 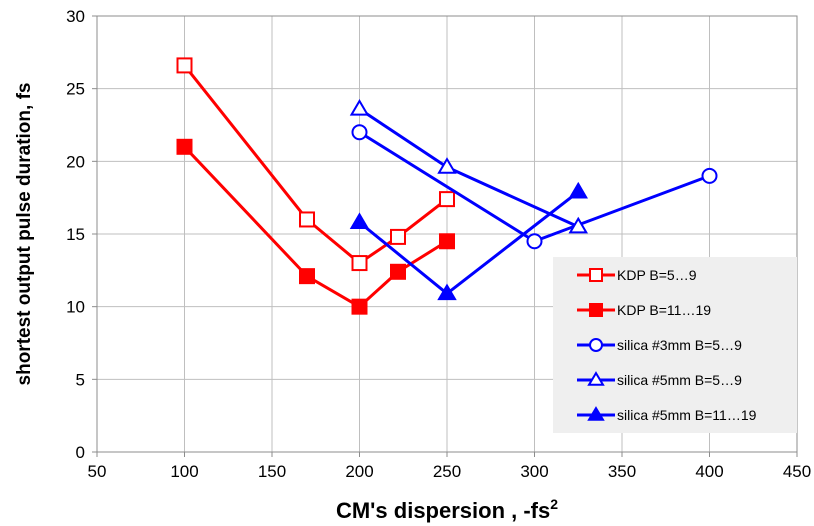 I want to click on y-tick-label: 15, so click(x=75, y=234).